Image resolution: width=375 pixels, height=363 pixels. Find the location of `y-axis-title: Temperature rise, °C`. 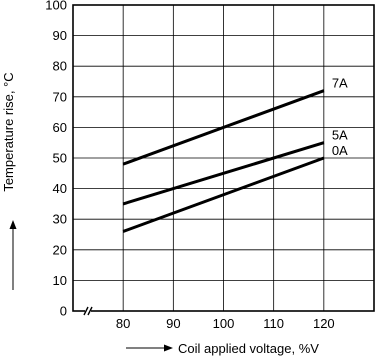

y-axis-title: Temperature rise, °C is located at coordinates (9, 181).